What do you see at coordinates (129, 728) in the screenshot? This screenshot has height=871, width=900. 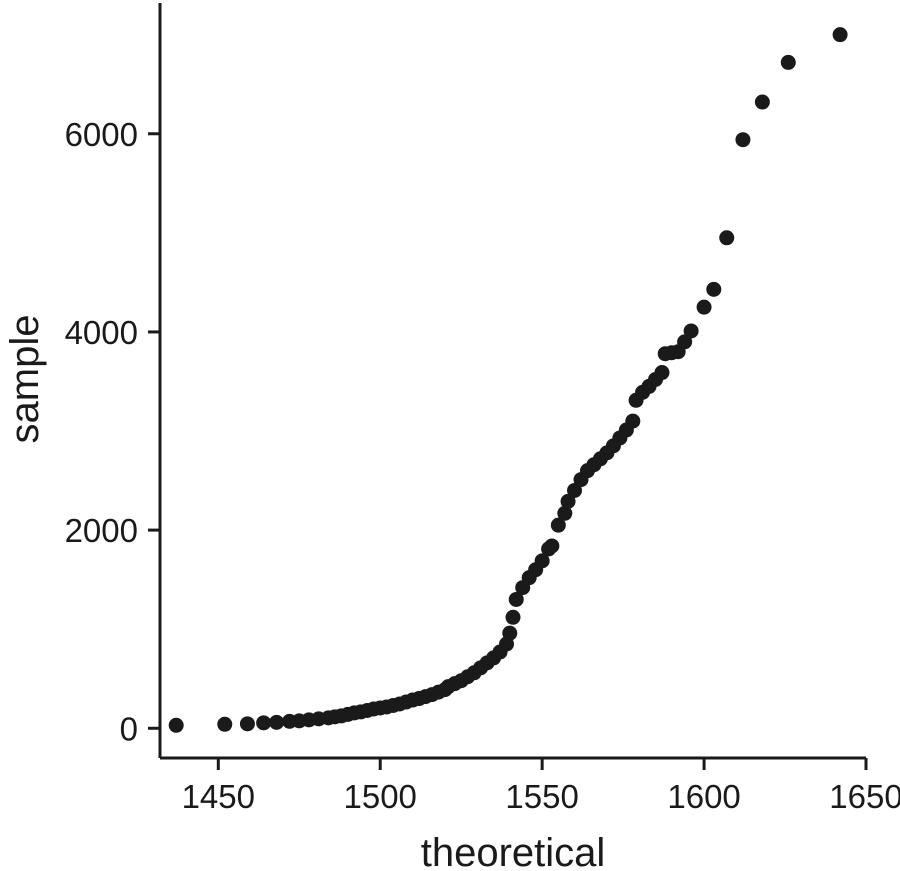 I see `y-tick-label: 0` at bounding box center [129, 728].